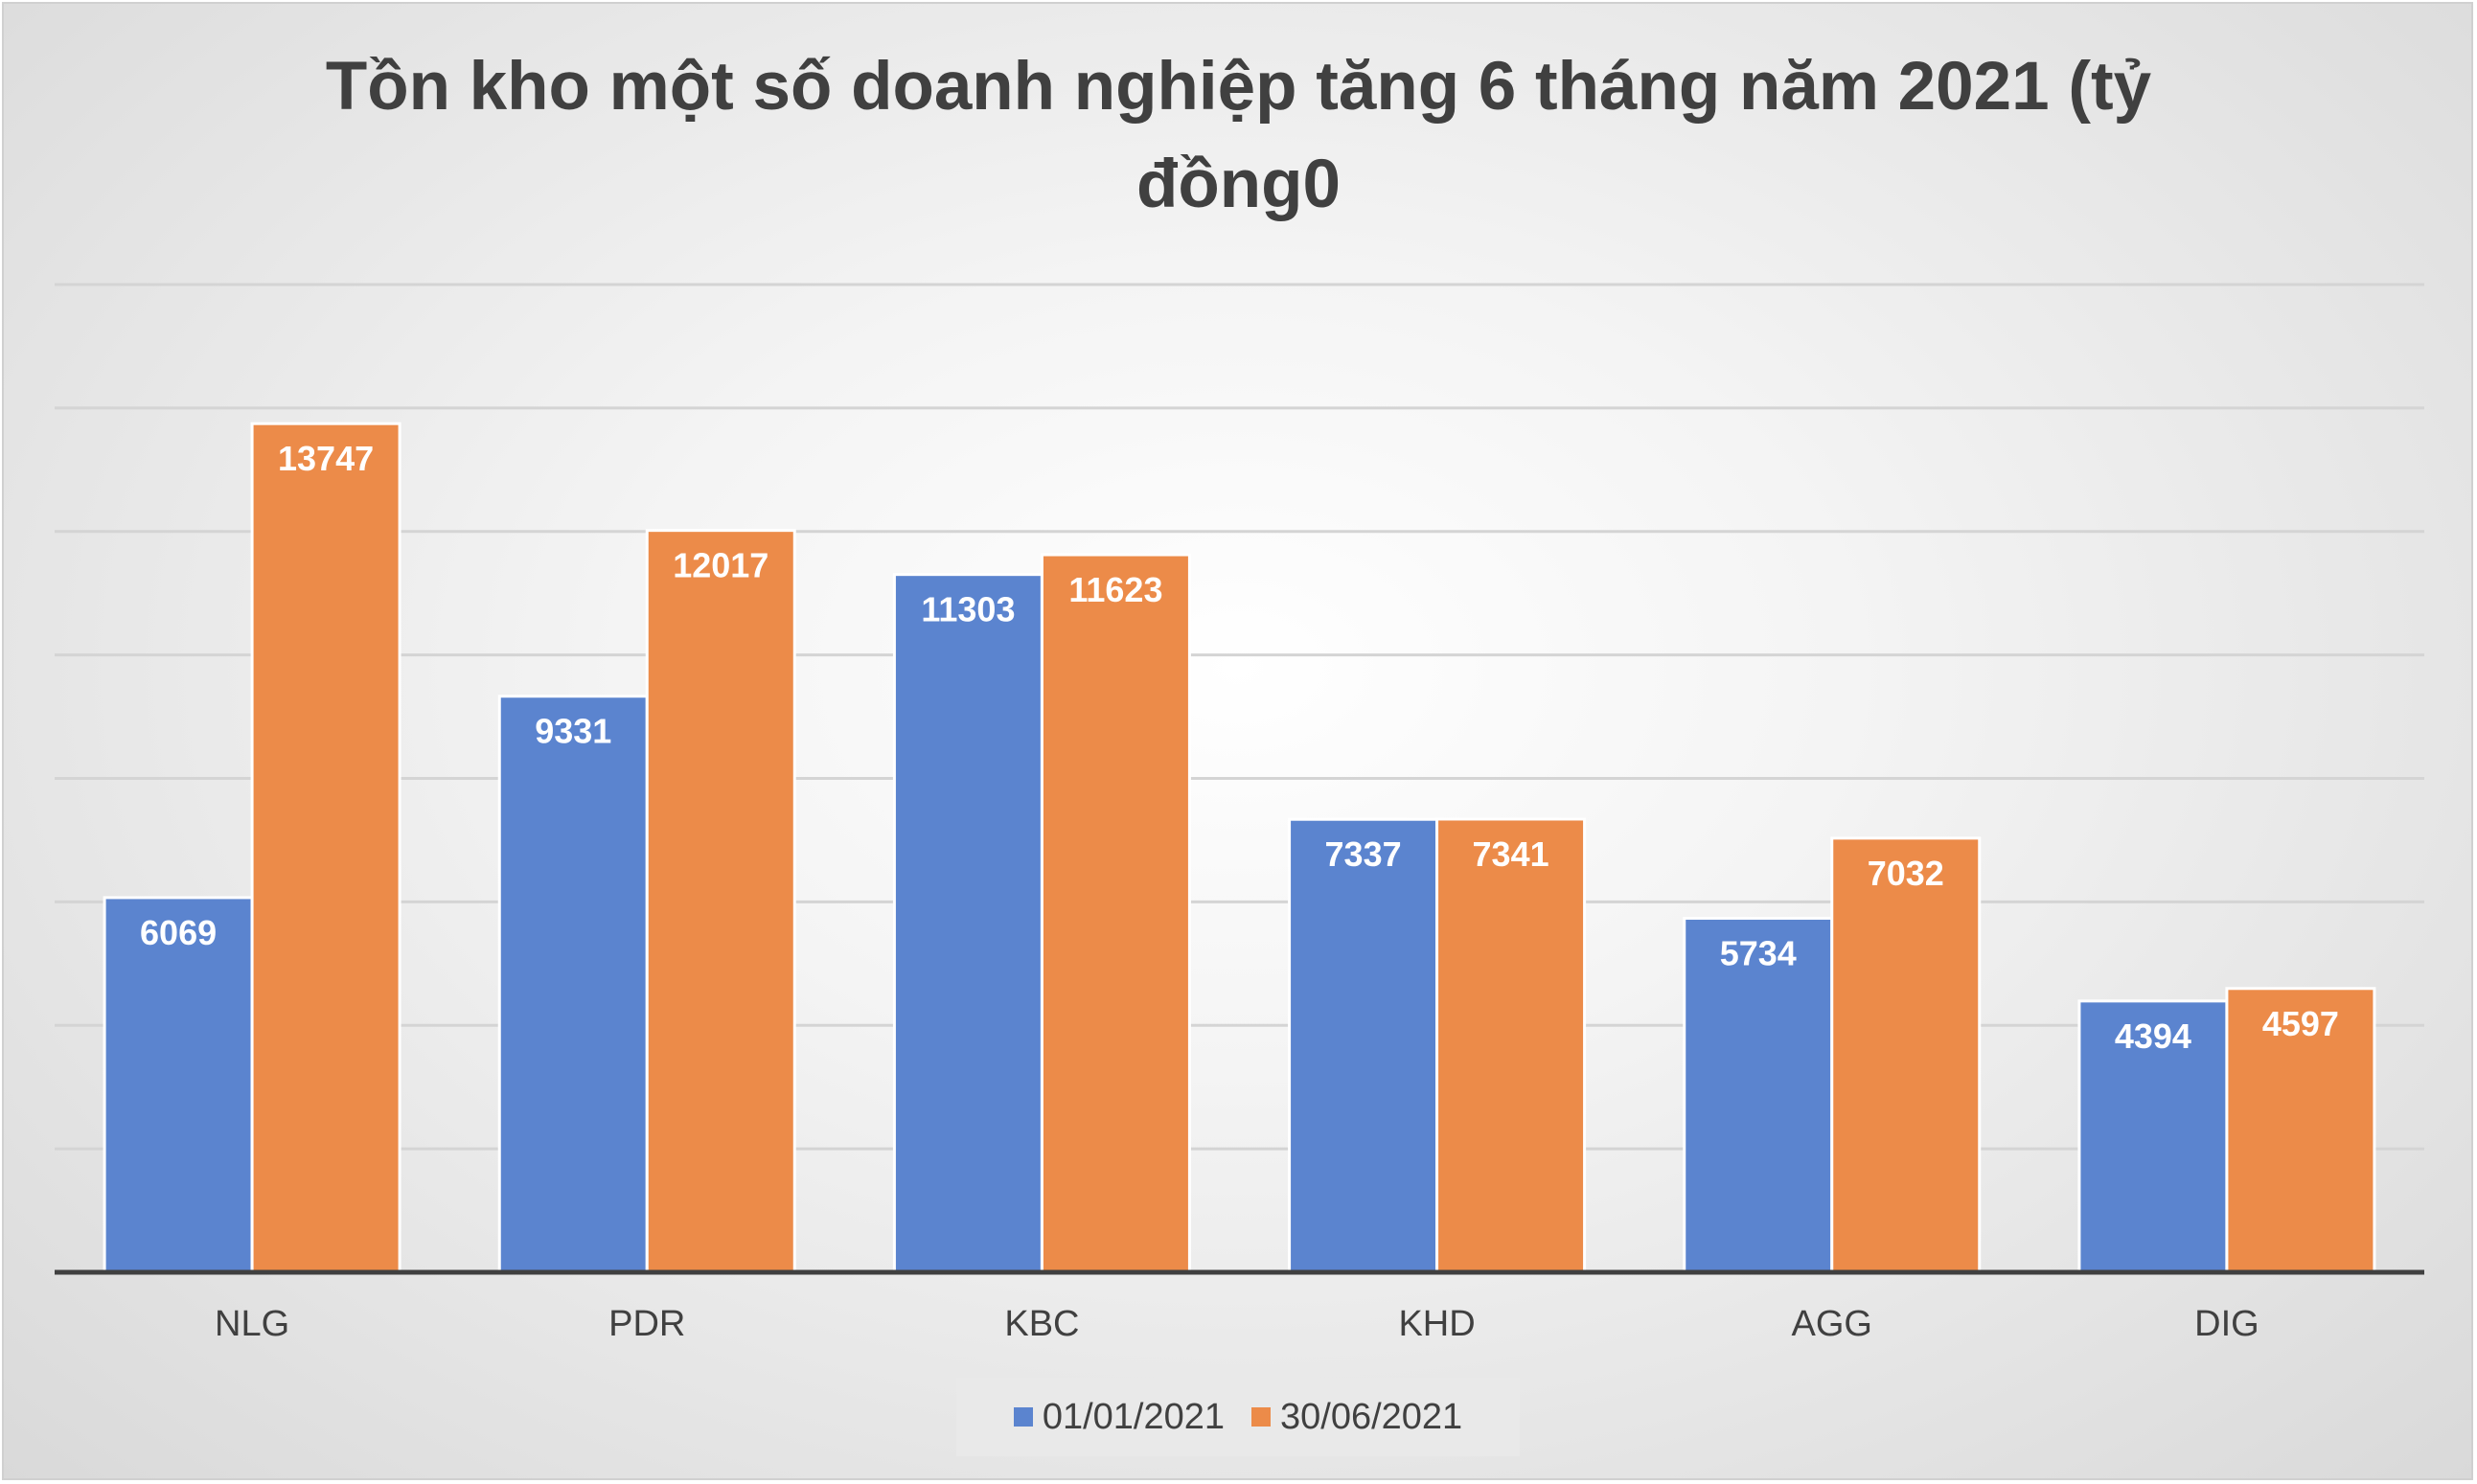 This screenshot has height=1484, width=2477. Describe the element at coordinates (2300, 1023) in the screenshot. I see `data-label-dig-series-2: 4597` at that location.